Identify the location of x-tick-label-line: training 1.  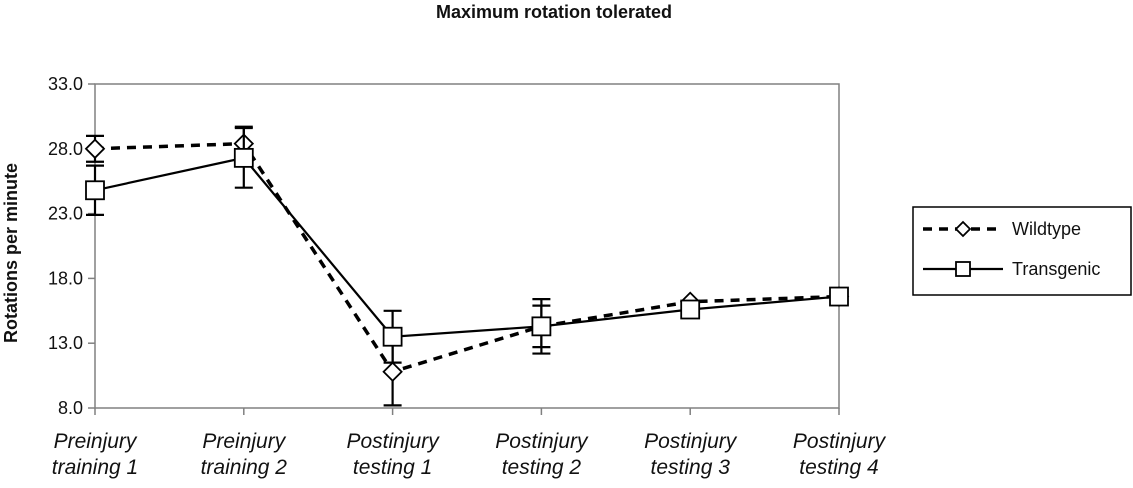
(95, 467).